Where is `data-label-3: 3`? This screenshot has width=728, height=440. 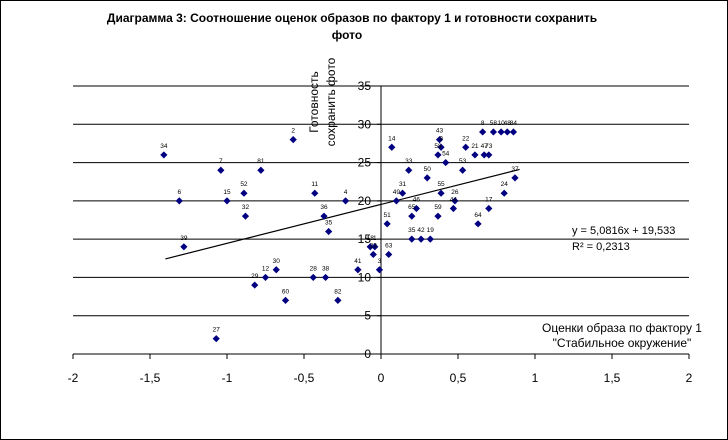 data-label-3: 3 is located at coordinates (380, 261).